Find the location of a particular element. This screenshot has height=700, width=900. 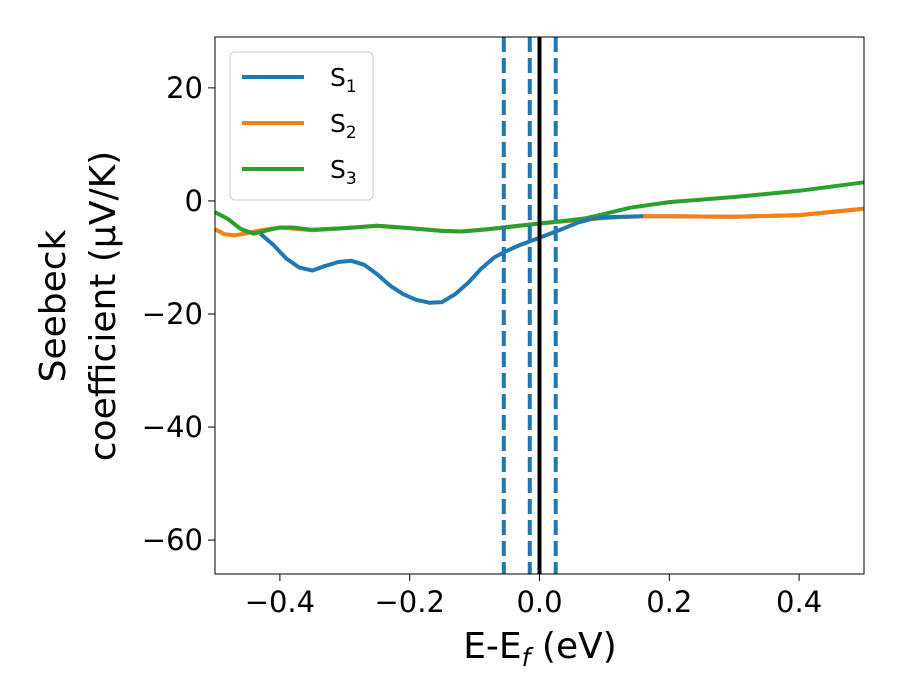

x-axis-title-main: E-E is located at coordinates (492, 646).